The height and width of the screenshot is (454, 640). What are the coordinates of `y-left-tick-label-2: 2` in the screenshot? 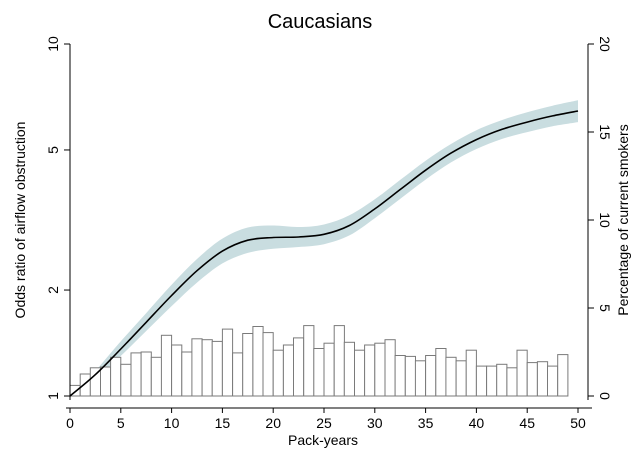 It's located at (53, 290).